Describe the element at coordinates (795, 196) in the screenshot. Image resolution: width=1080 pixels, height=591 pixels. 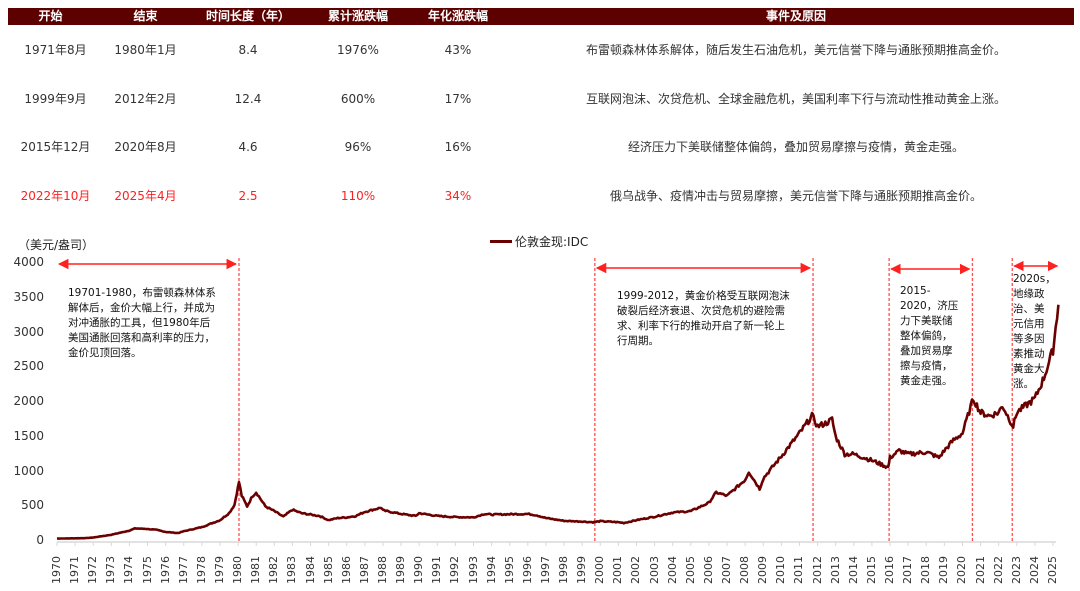
I see `cell-reason: 俄乌战争、疫情冲击与贸易摩擦，美元信誉下降与通胀预期推高金价。` at that location.